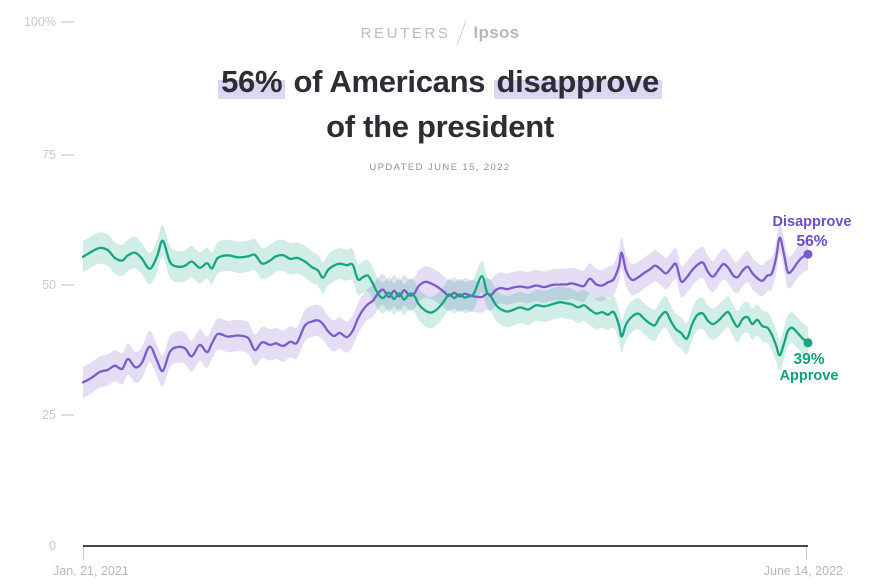 This screenshot has width=880, height=586. What do you see at coordinates (812, 222) in the screenshot?
I see `disapprove-series-label: Disapprove` at bounding box center [812, 222].